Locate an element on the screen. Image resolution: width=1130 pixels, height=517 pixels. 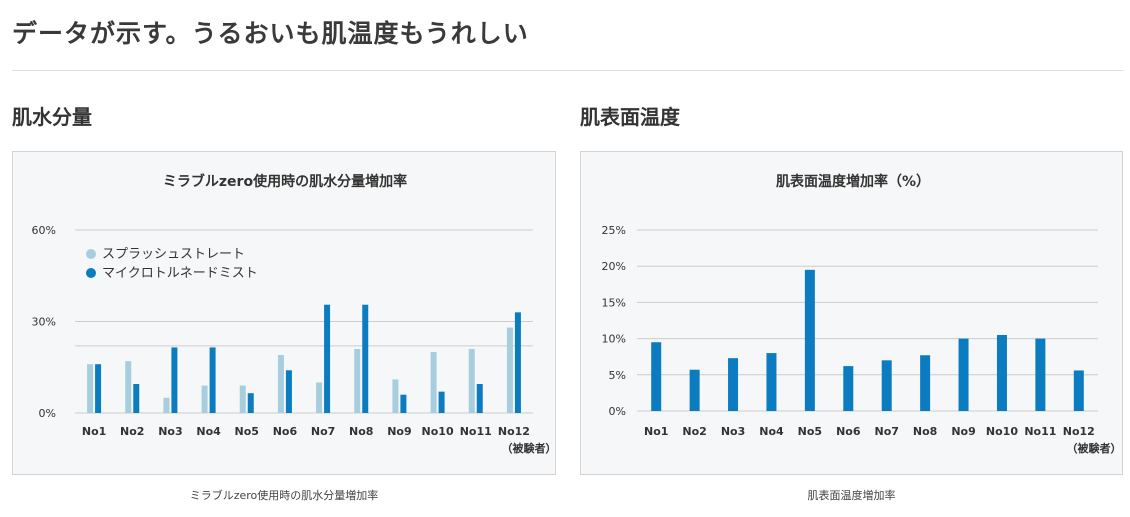
temp-bar-no7-s1 is located at coordinates (886, 385).